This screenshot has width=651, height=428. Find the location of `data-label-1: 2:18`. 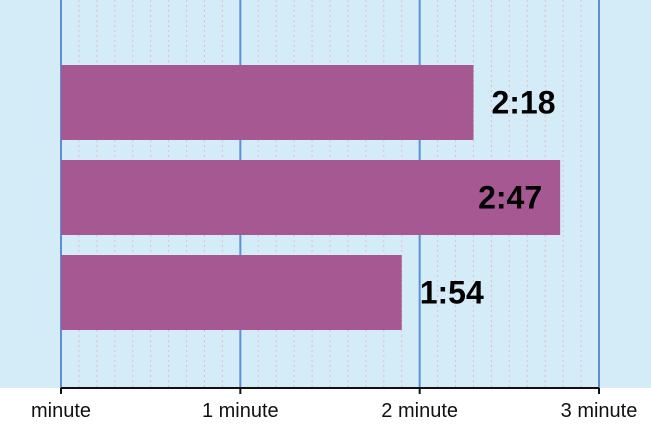

data-label-1: 2:18 is located at coordinates (523, 103).